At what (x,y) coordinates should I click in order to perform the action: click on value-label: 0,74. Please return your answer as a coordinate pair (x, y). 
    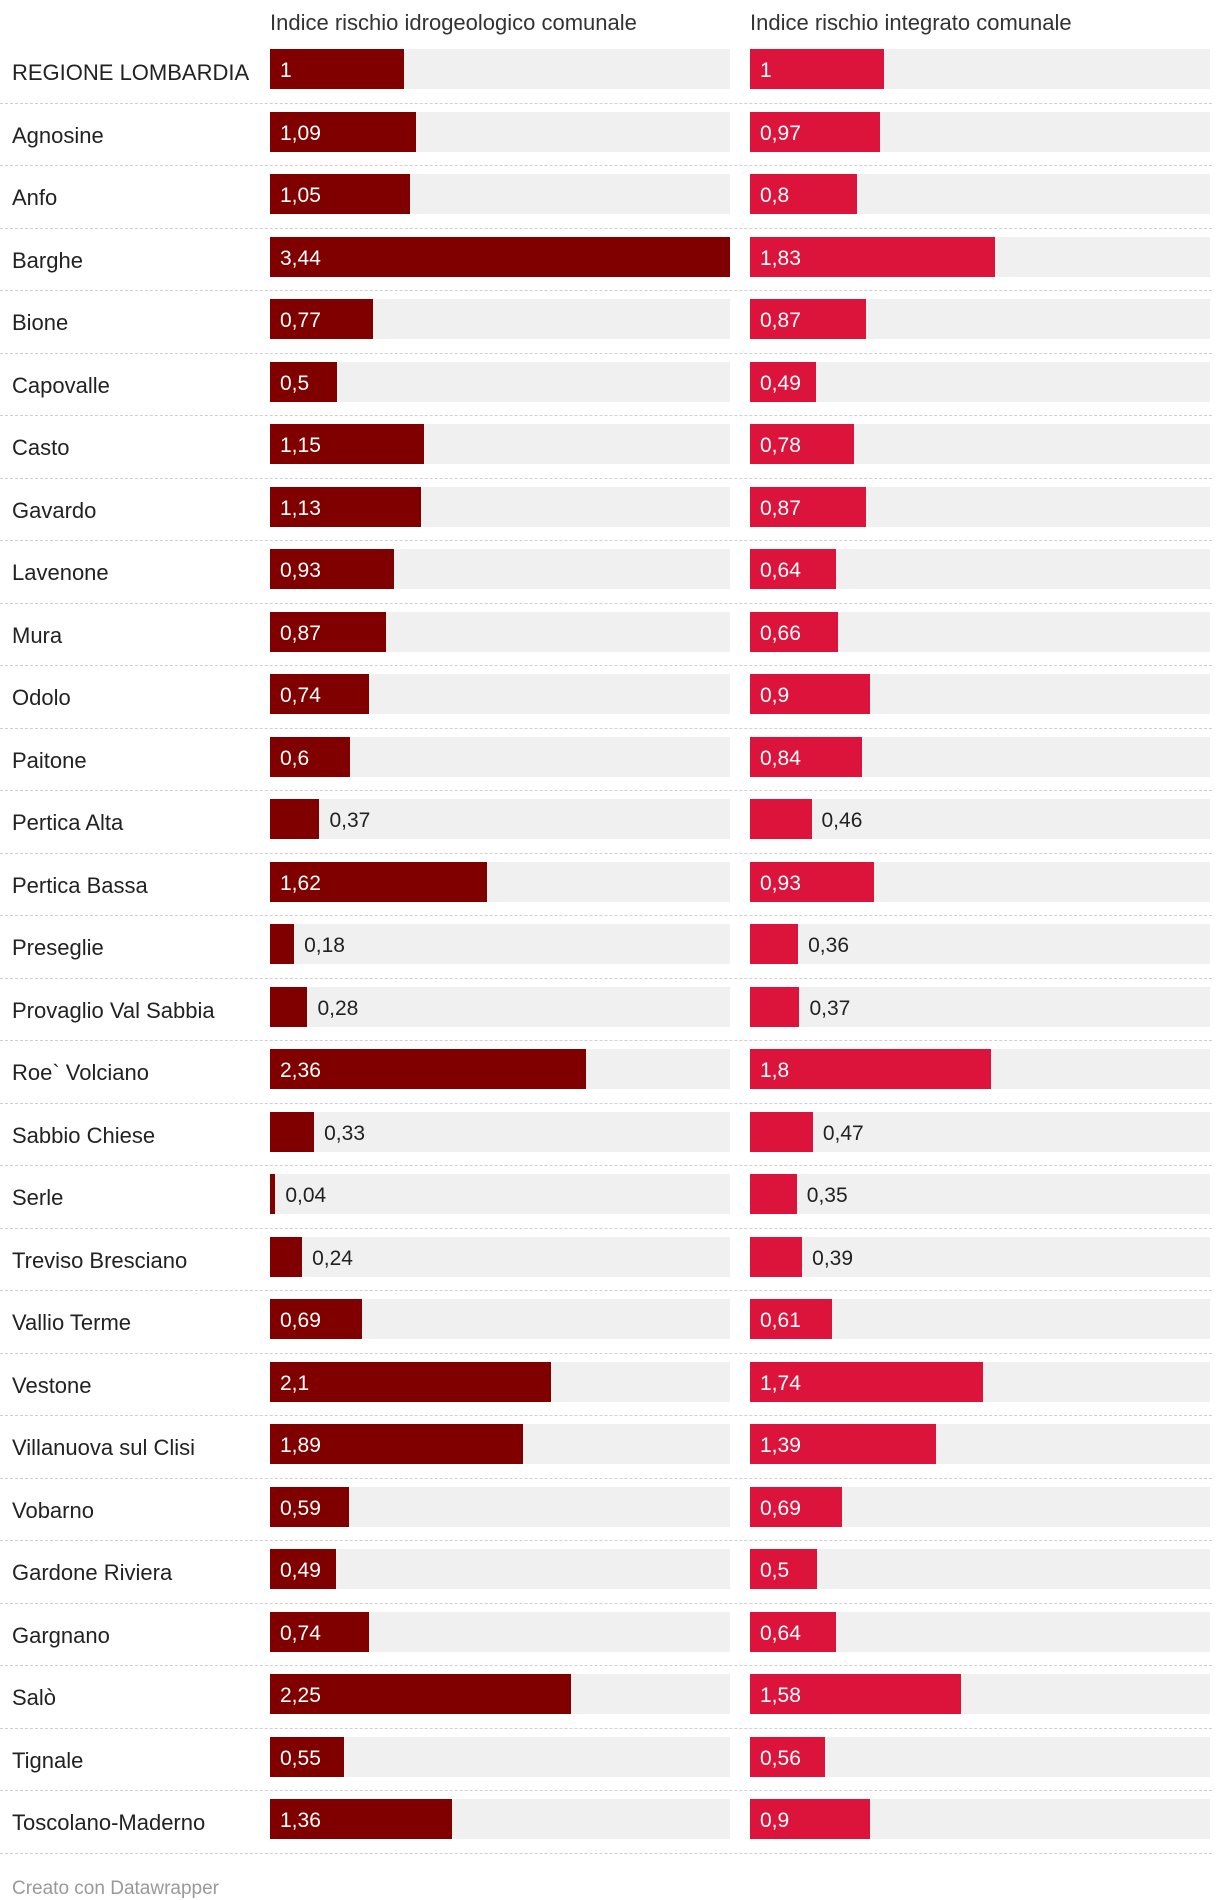
    Looking at the image, I should click on (300, 1633).